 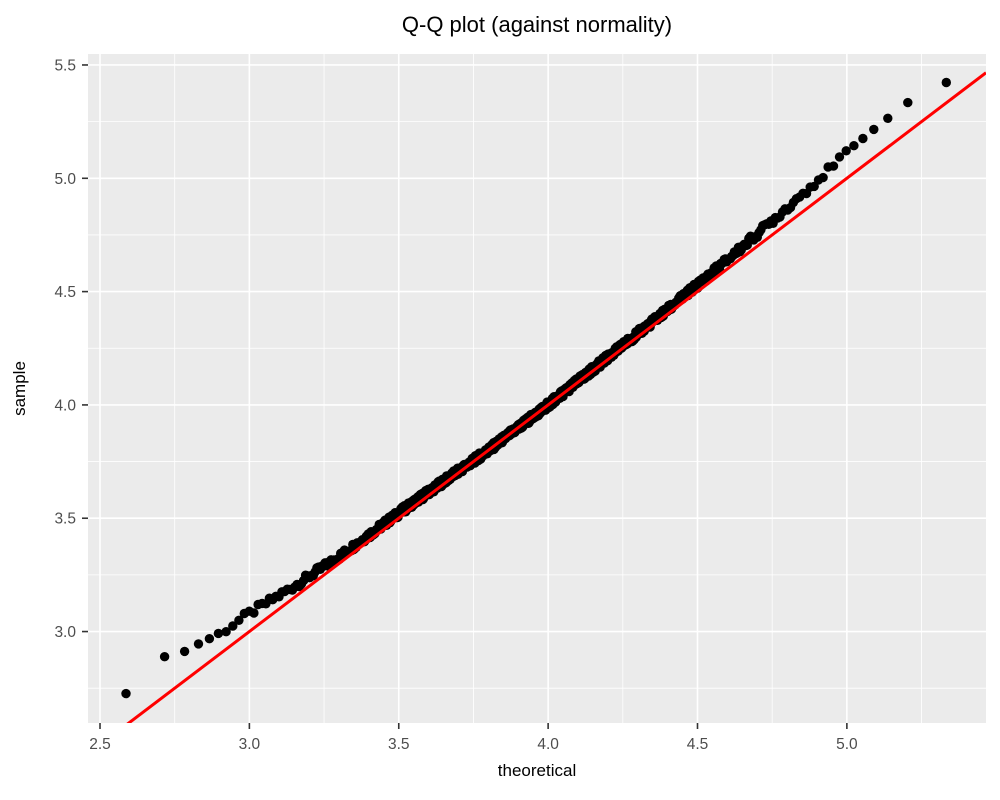 I want to click on plot-title: Q-Q plot (against normality), so click(x=537, y=24).